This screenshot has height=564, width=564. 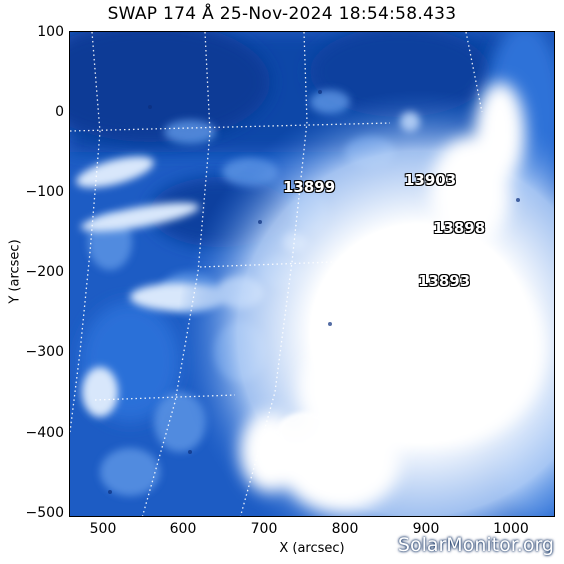 What do you see at coordinates (345, 529) in the screenshot?
I see `x-tick-label: 800` at bounding box center [345, 529].